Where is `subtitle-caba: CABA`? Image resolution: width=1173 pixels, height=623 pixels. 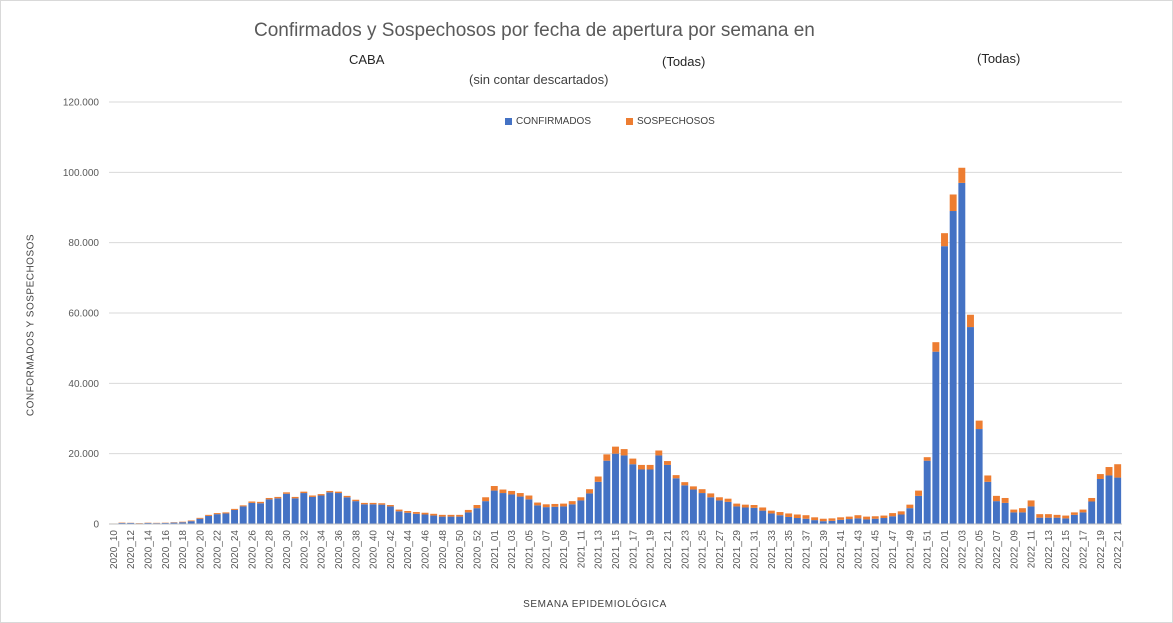 subtitle-caba: CABA is located at coordinates (367, 59).